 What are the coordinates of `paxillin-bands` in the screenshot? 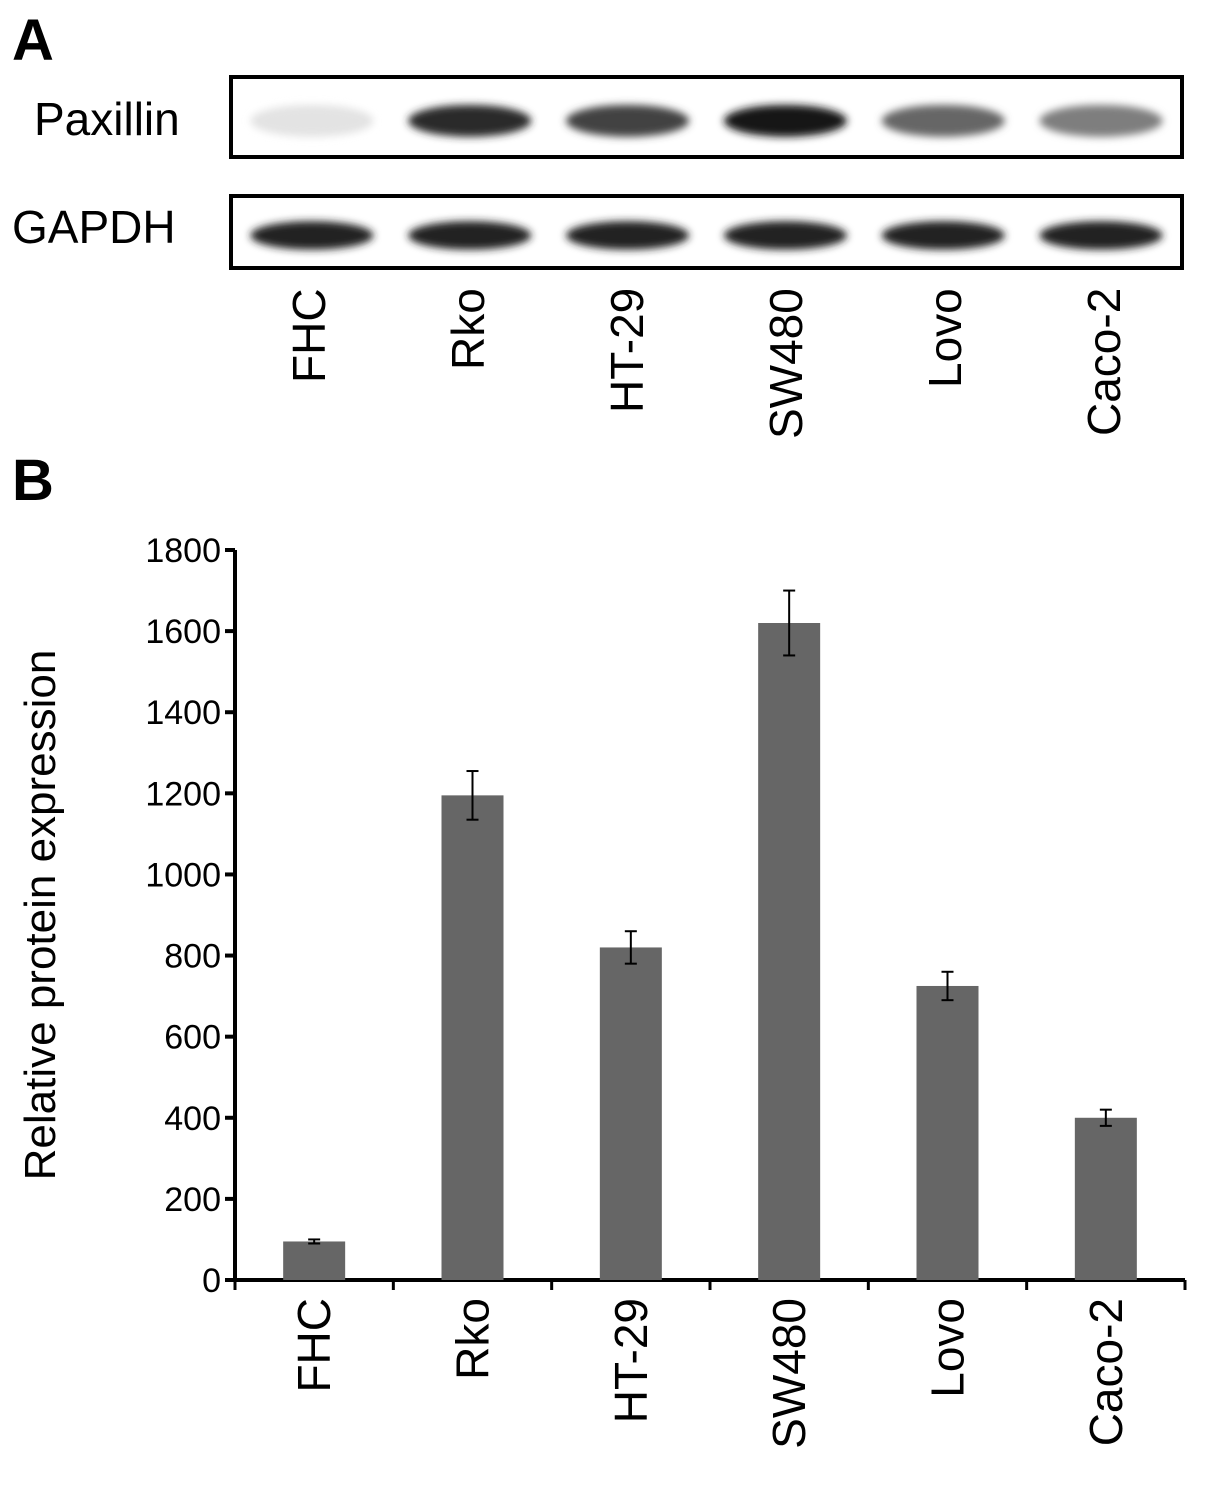 It's located at (706, 120).